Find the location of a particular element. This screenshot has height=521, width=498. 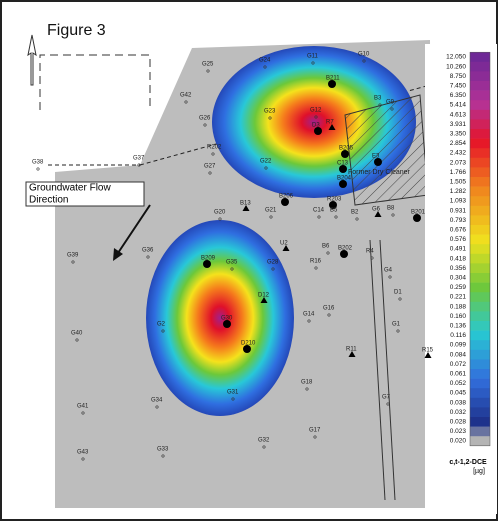

well-label: B202 is located at coordinates (345, 249).